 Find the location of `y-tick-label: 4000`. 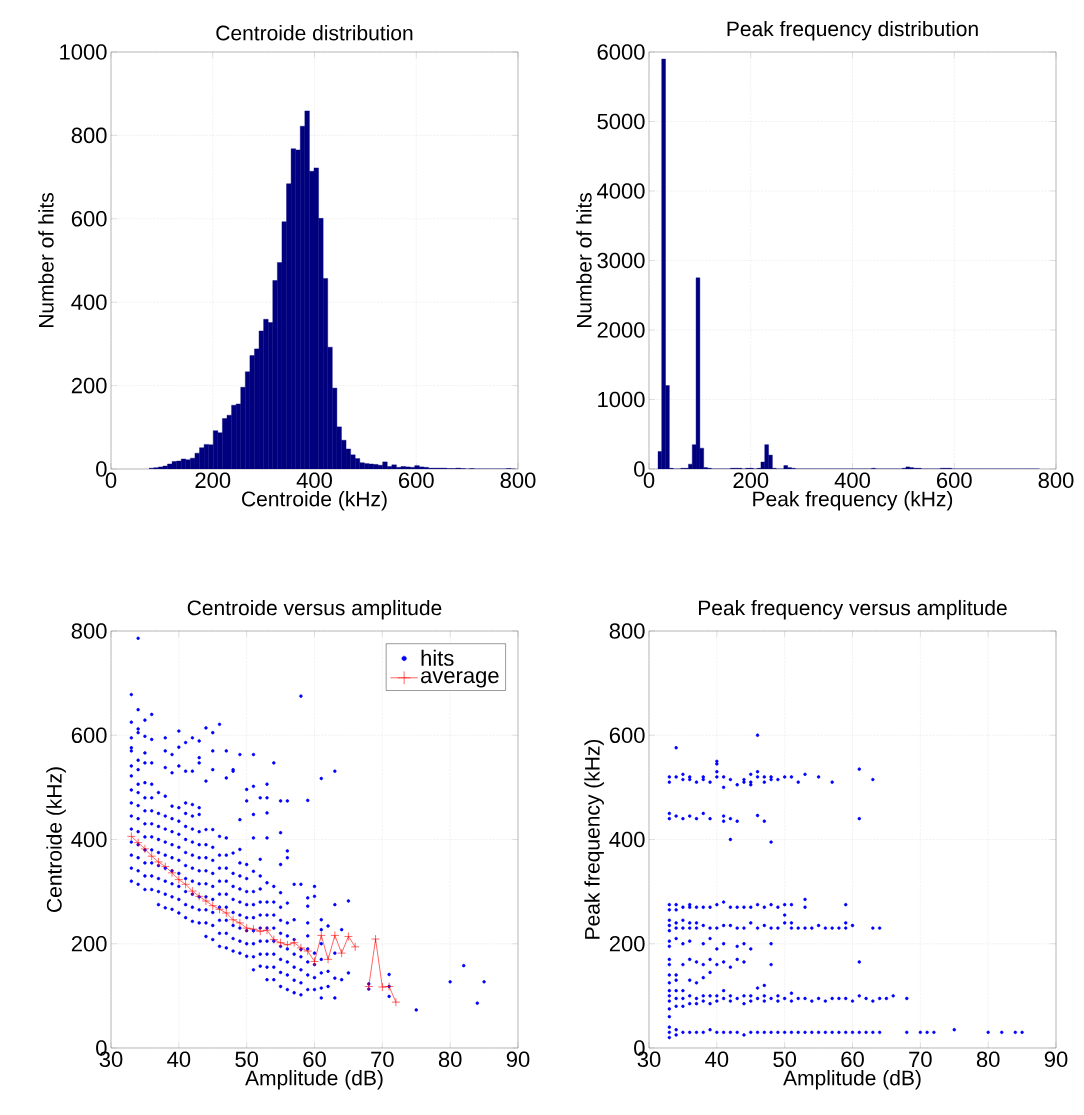

y-tick-label: 4000 is located at coordinates (621, 191).